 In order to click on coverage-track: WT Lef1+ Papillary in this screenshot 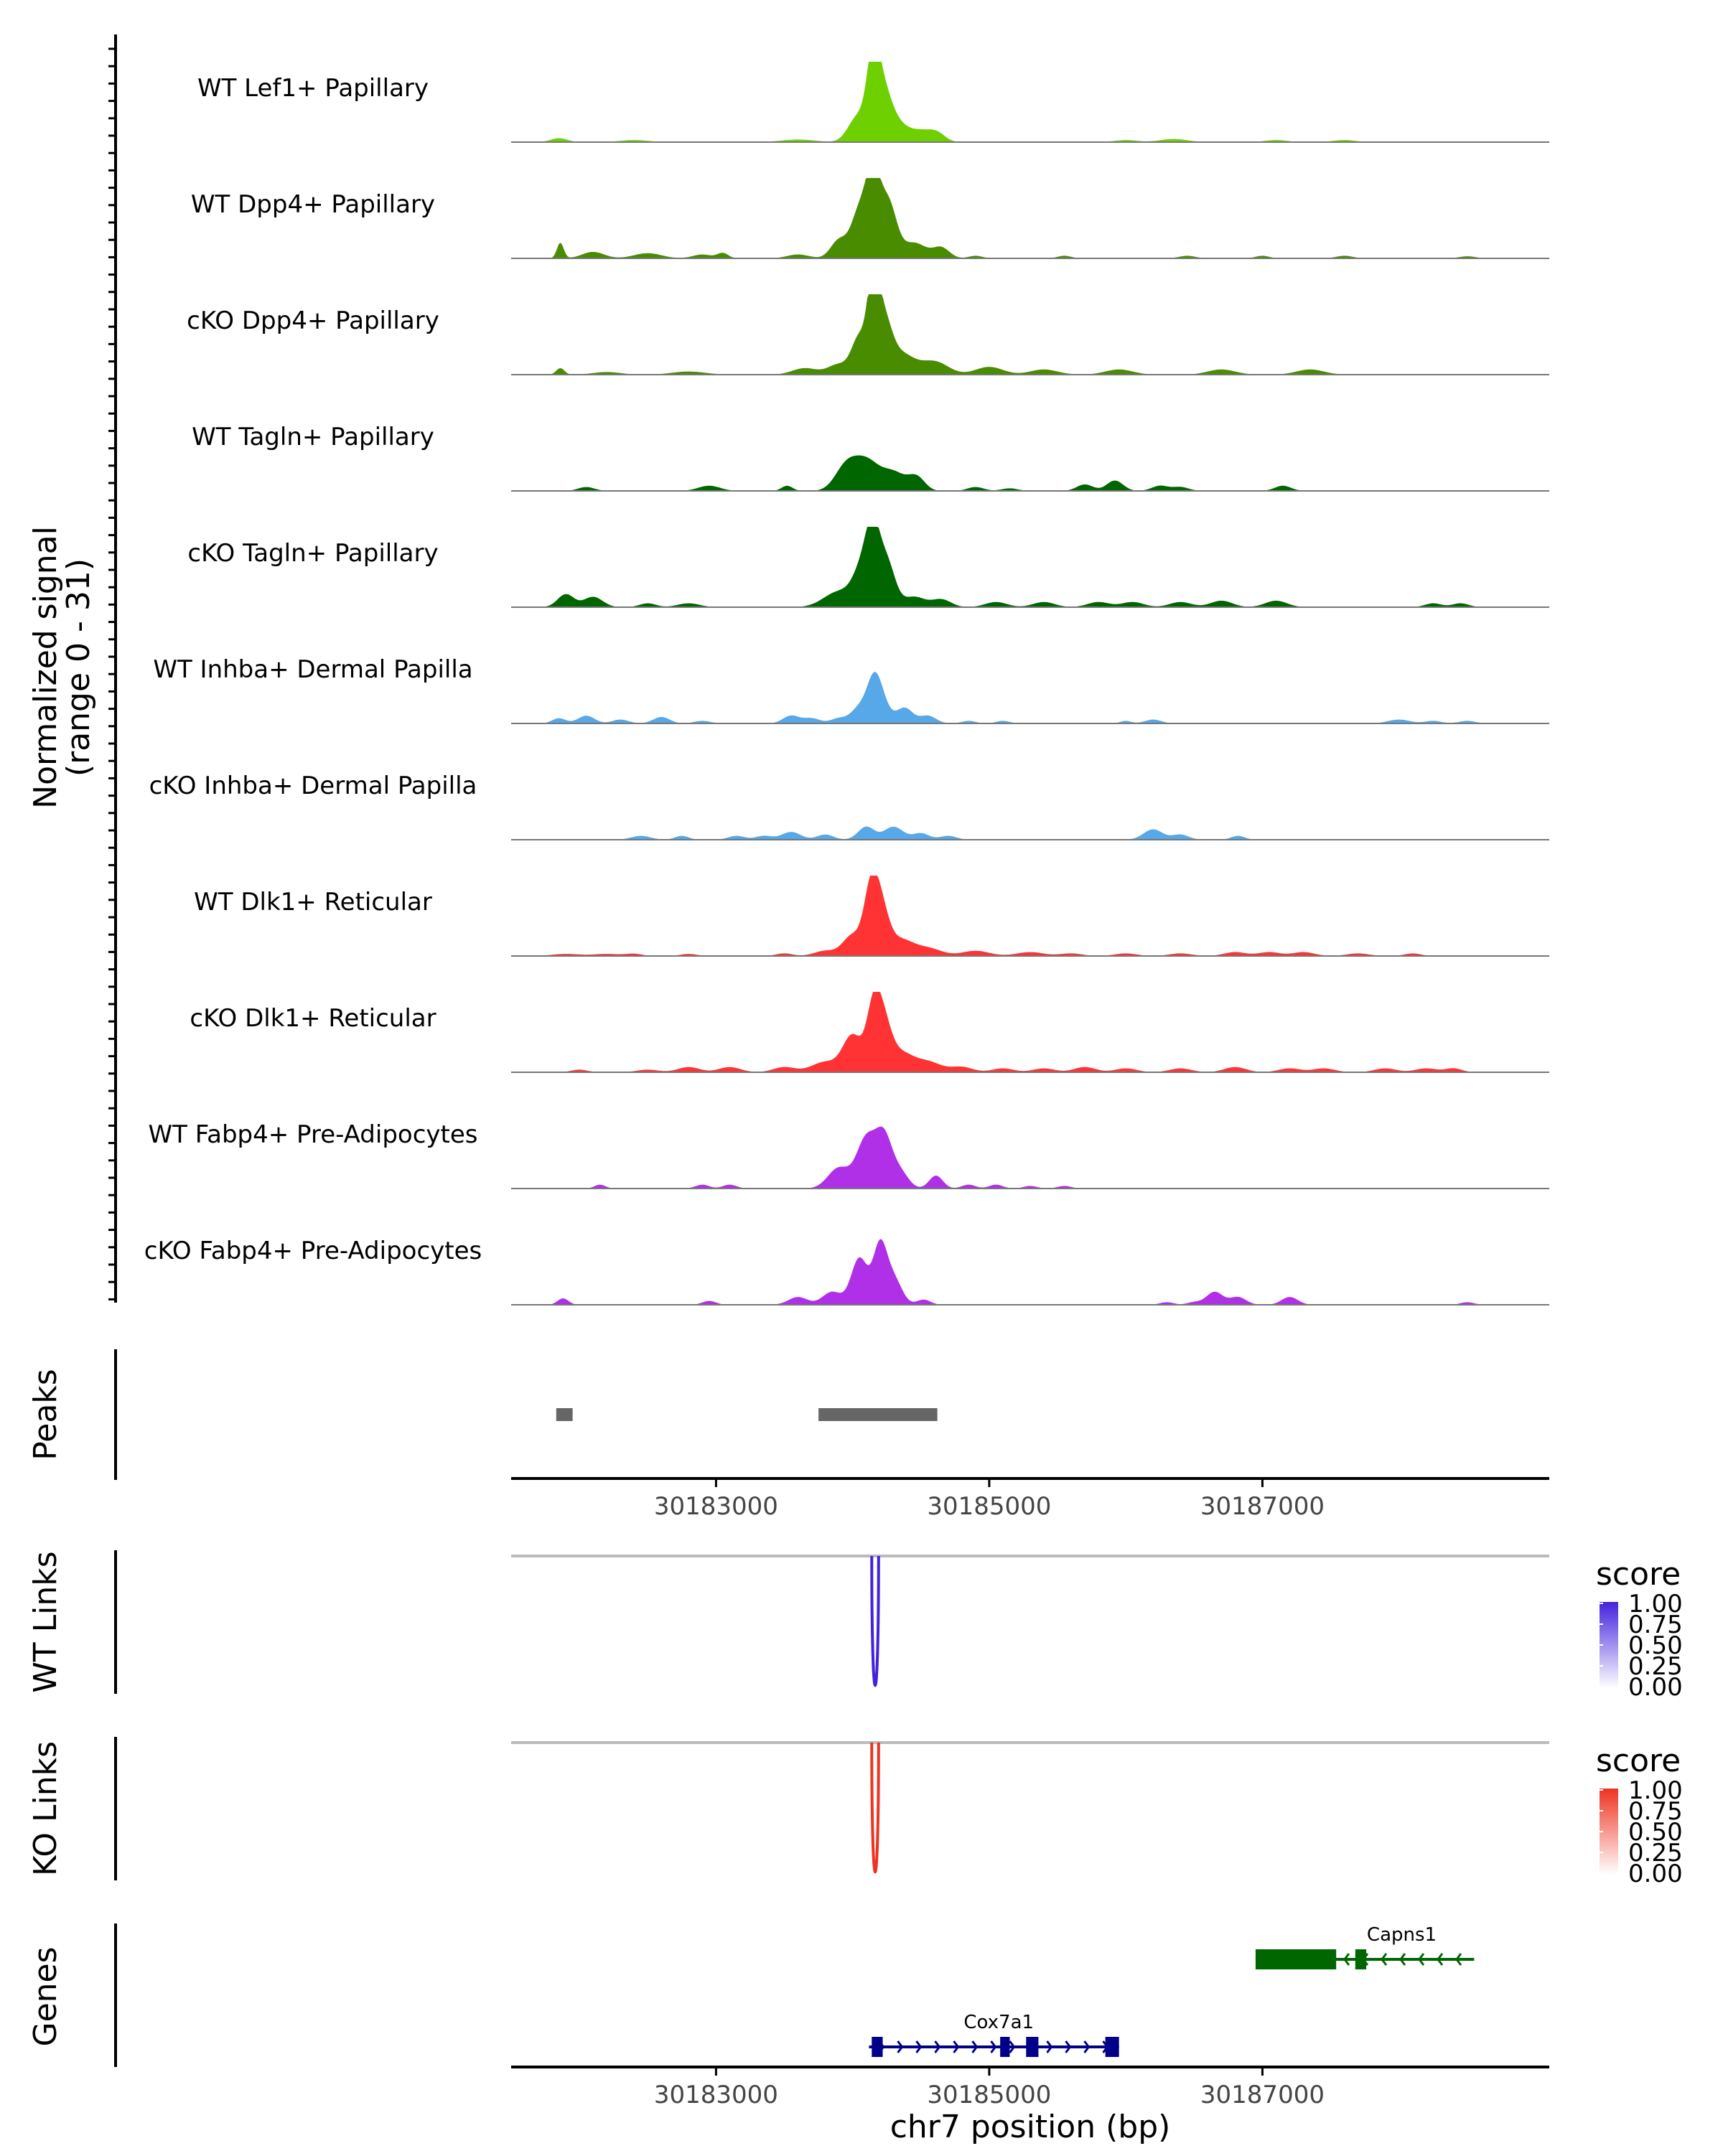, I will do `click(873, 102)`.